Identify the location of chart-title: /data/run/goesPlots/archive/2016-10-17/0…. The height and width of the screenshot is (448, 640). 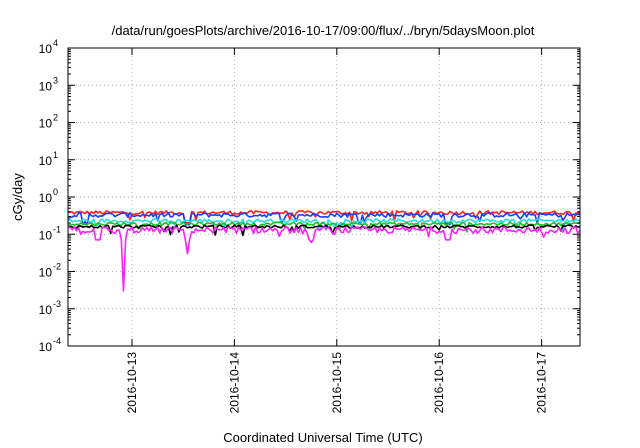
(323, 30).